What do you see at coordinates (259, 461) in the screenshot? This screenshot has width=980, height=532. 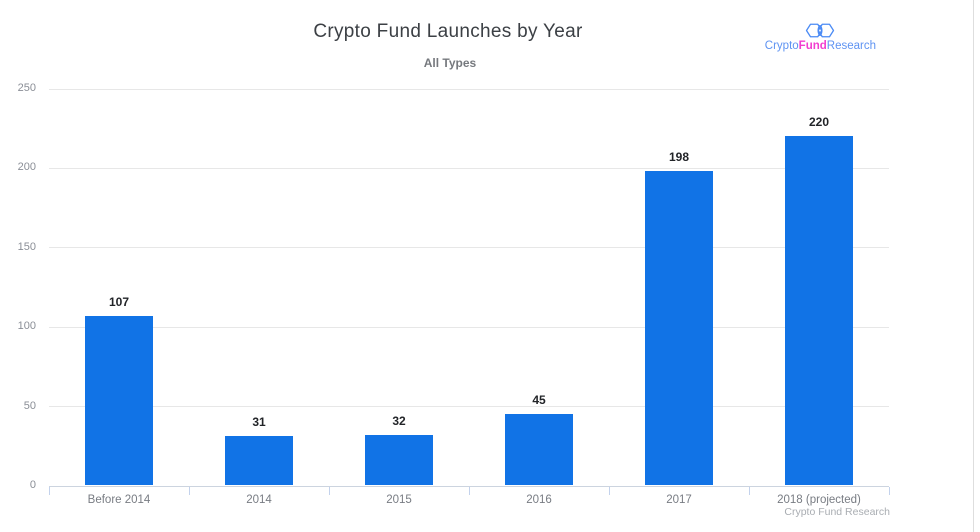 I see `bar-2014` at bounding box center [259, 461].